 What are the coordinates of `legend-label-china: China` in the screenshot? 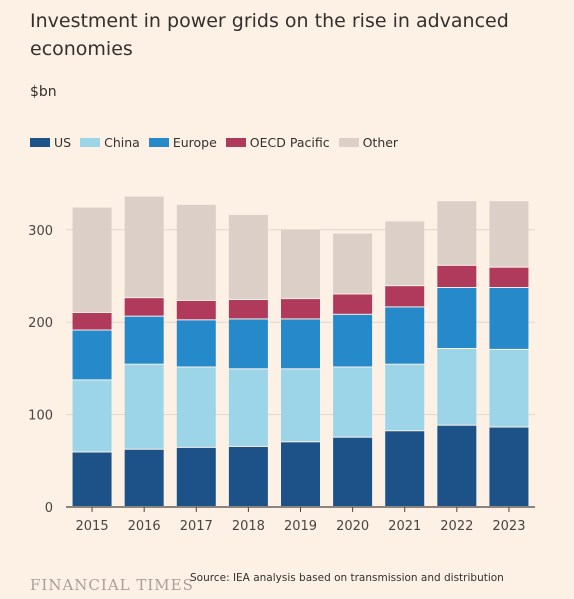 It's located at (122, 142).